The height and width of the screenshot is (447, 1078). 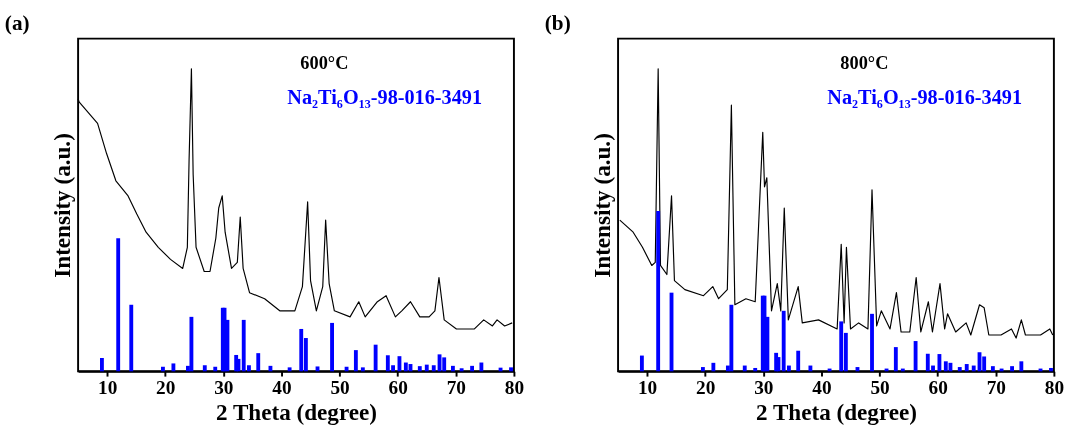 I want to click on chart-title: (a), so click(x=17, y=22).